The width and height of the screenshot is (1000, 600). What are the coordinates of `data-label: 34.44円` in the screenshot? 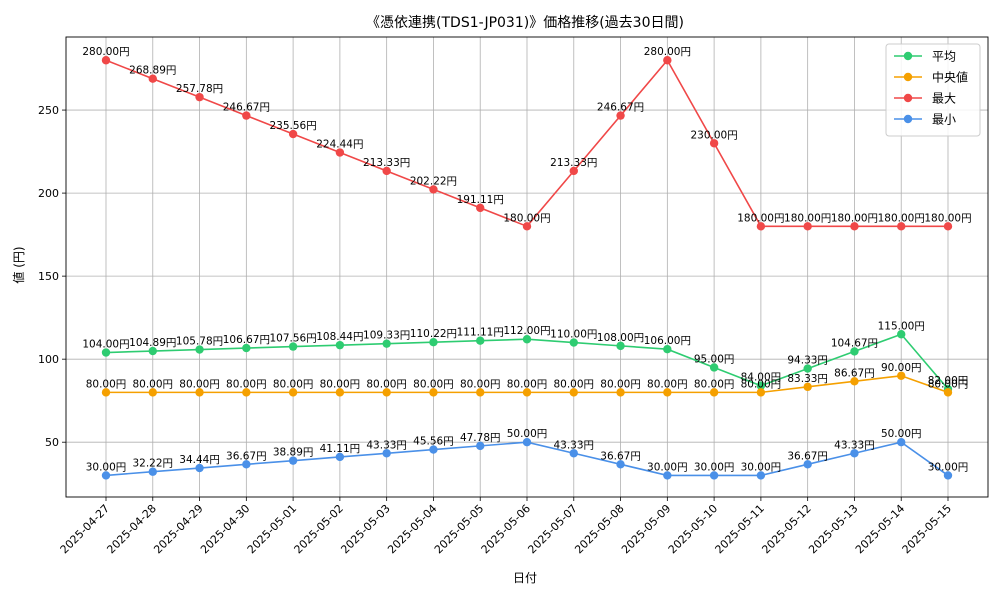 It's located at (199, 460).